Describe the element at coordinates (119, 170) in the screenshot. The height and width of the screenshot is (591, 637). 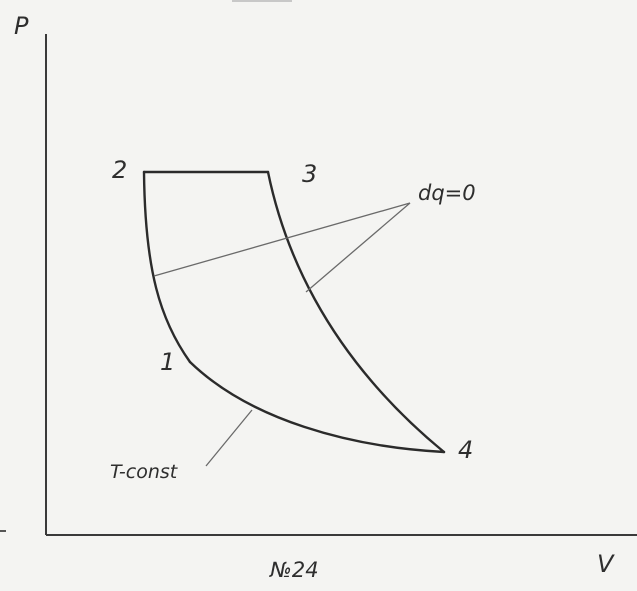
I see `point-label-2: 2` at that location.